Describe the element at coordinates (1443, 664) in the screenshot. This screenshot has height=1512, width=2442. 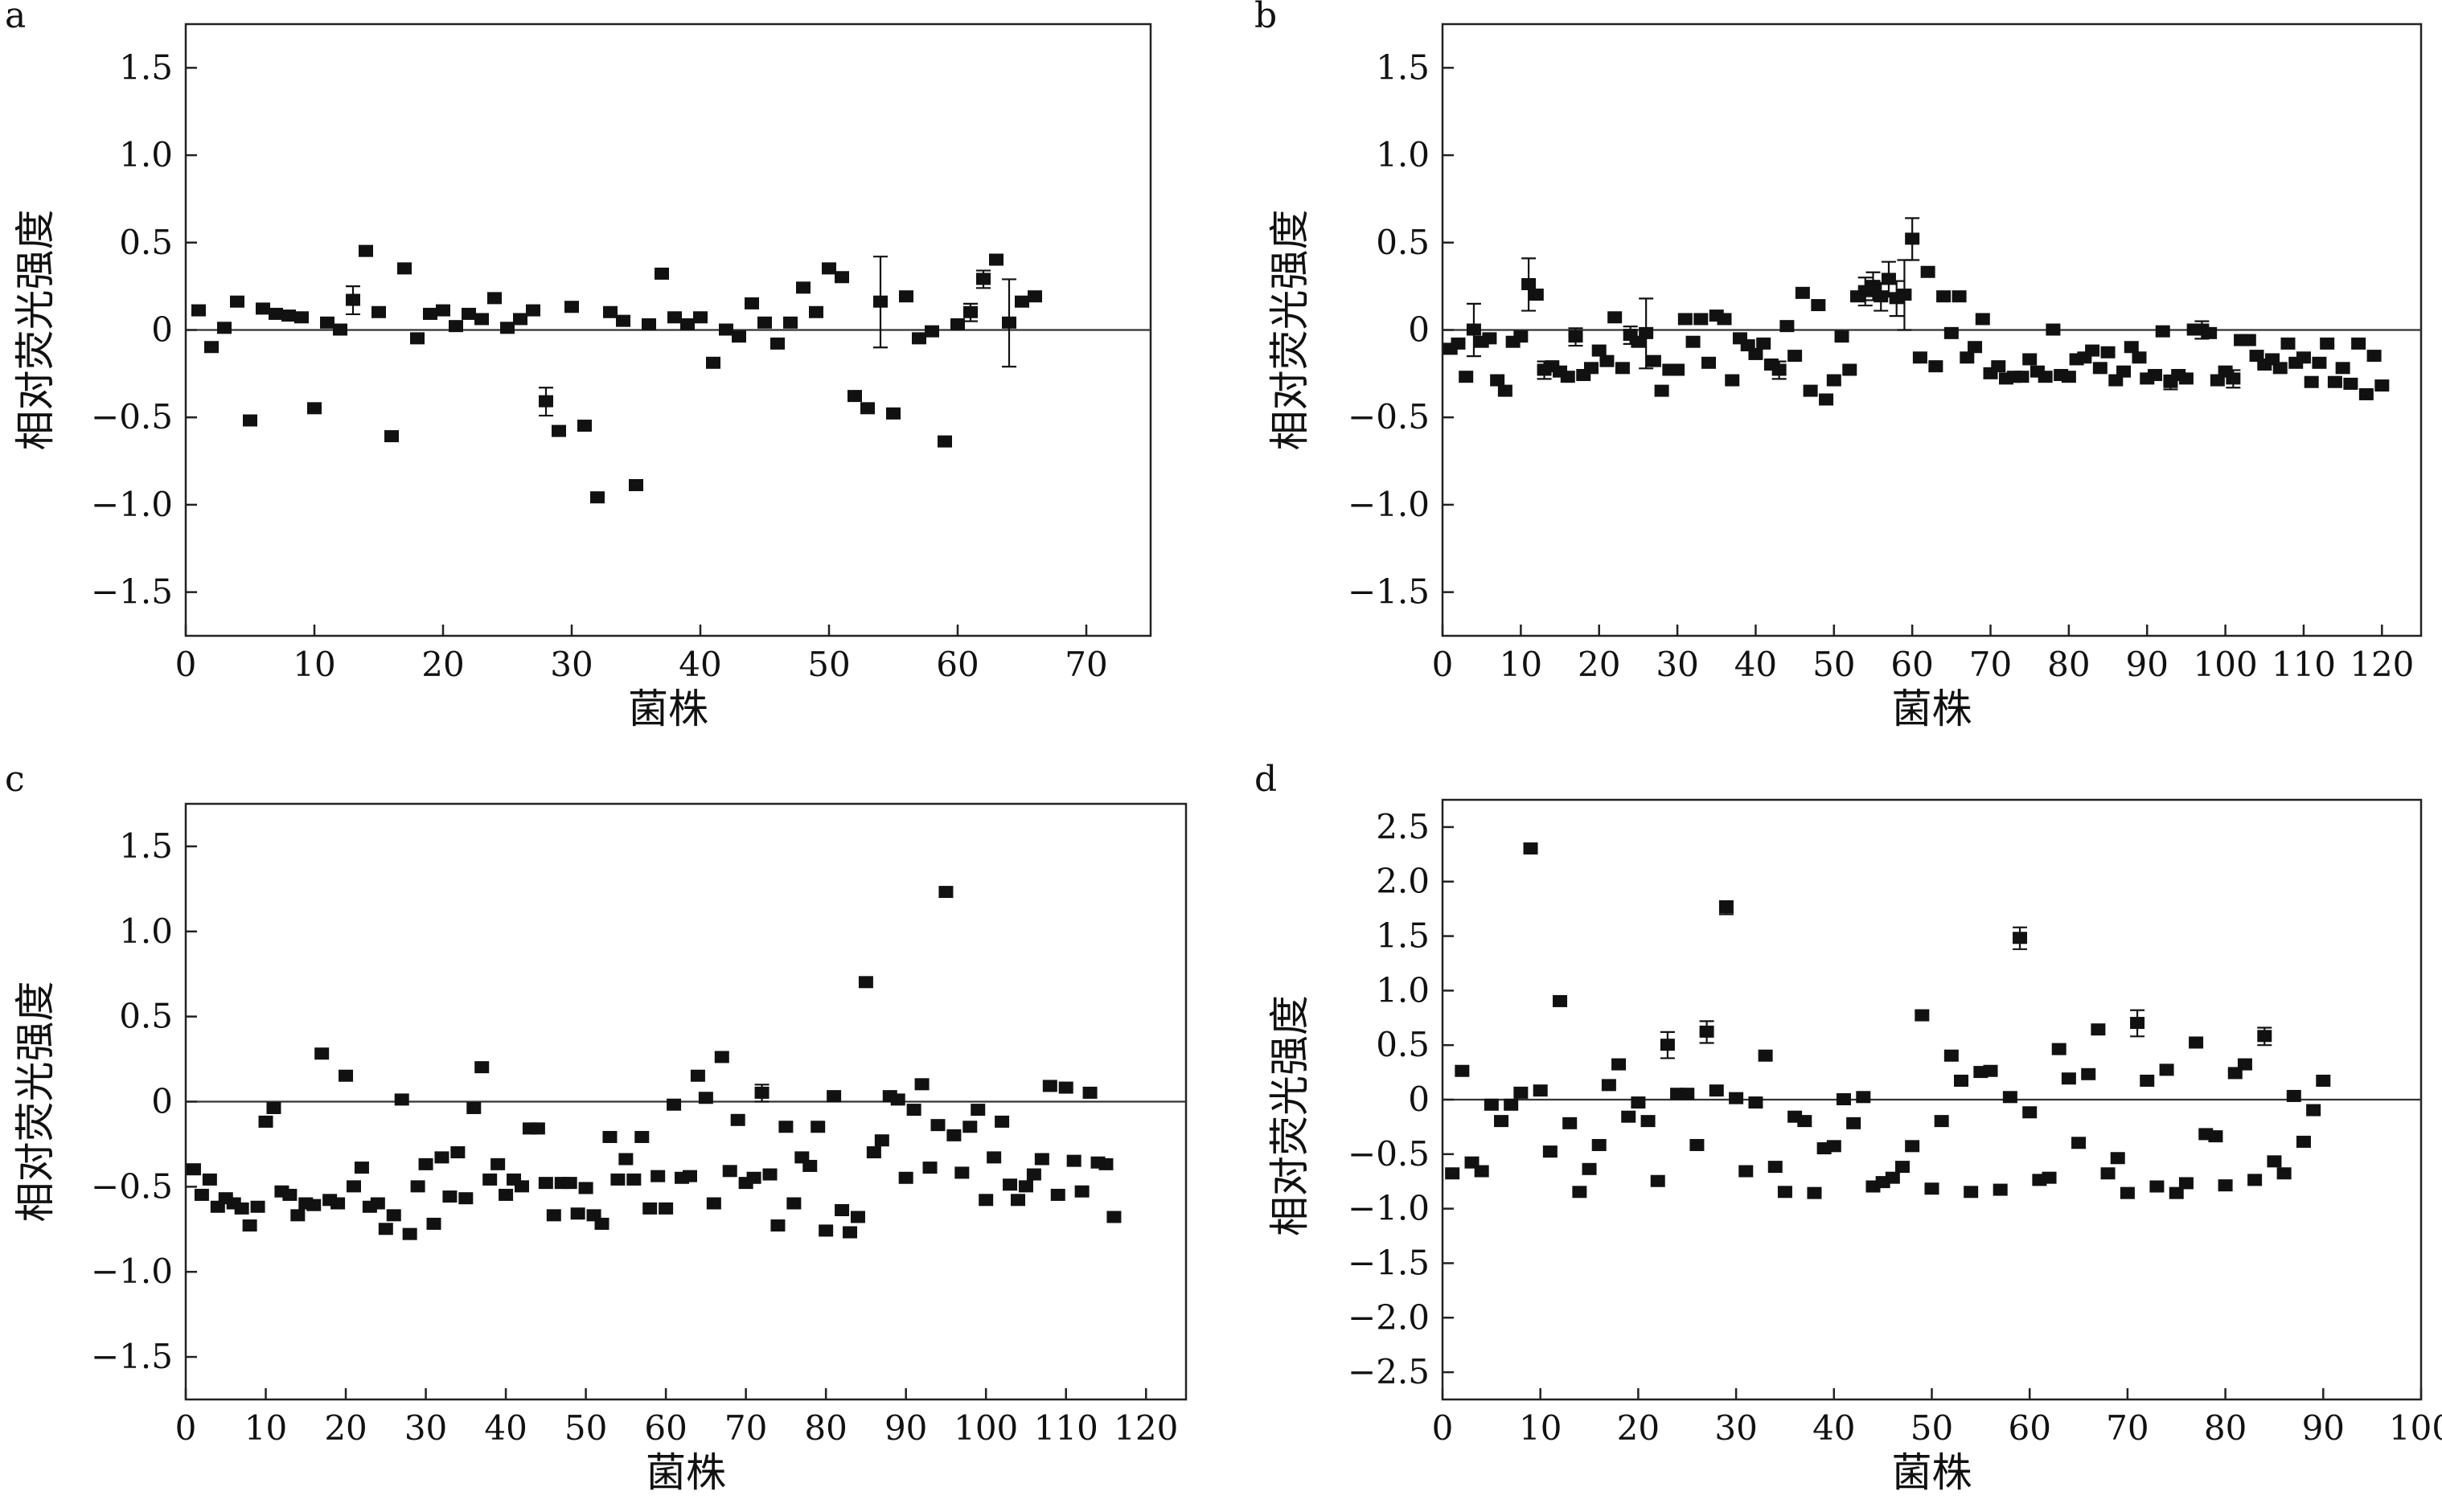
I see `panel-b-xtick-label: 0` at that location.